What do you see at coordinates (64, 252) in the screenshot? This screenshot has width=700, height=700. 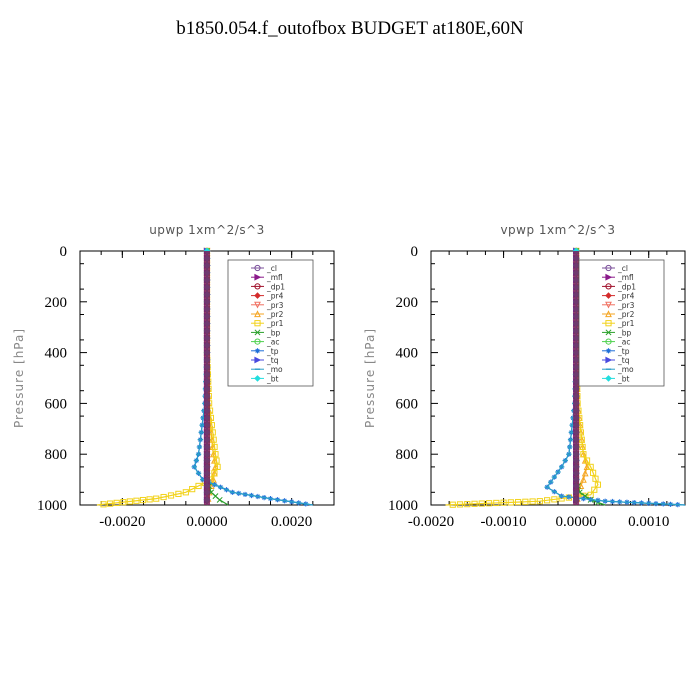 I see `y-tick-label: 0` at bounding box center [64, 252].